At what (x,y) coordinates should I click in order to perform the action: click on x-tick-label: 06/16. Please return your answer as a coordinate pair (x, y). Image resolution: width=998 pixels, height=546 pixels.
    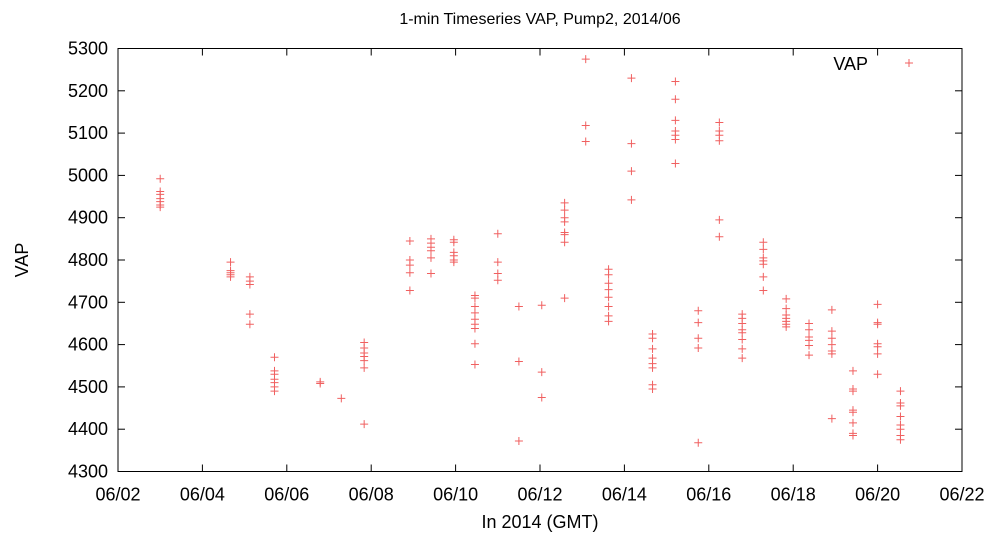
    Looking at the image, I should click on (708, 495).